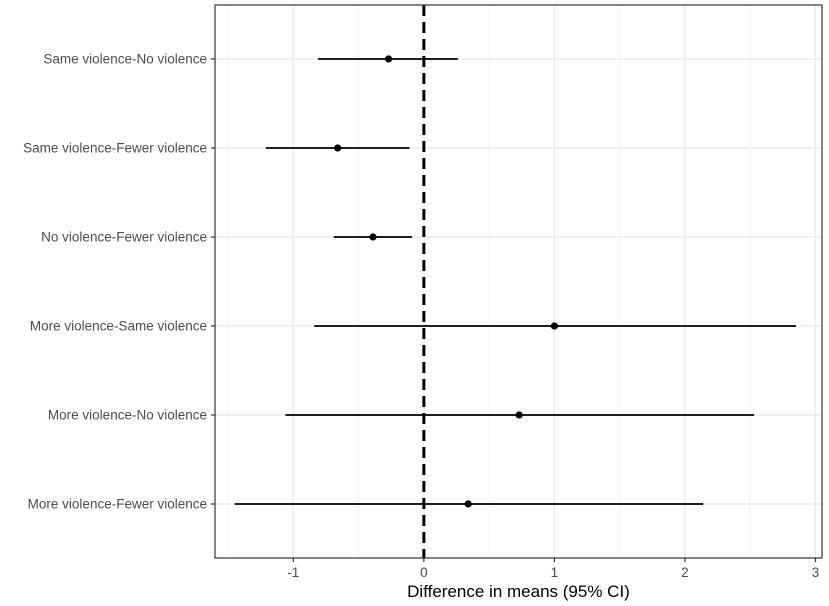  Describe the element at coordinates (424, 572) in the screenshot. I see `x-tick-label: 0` at that location.